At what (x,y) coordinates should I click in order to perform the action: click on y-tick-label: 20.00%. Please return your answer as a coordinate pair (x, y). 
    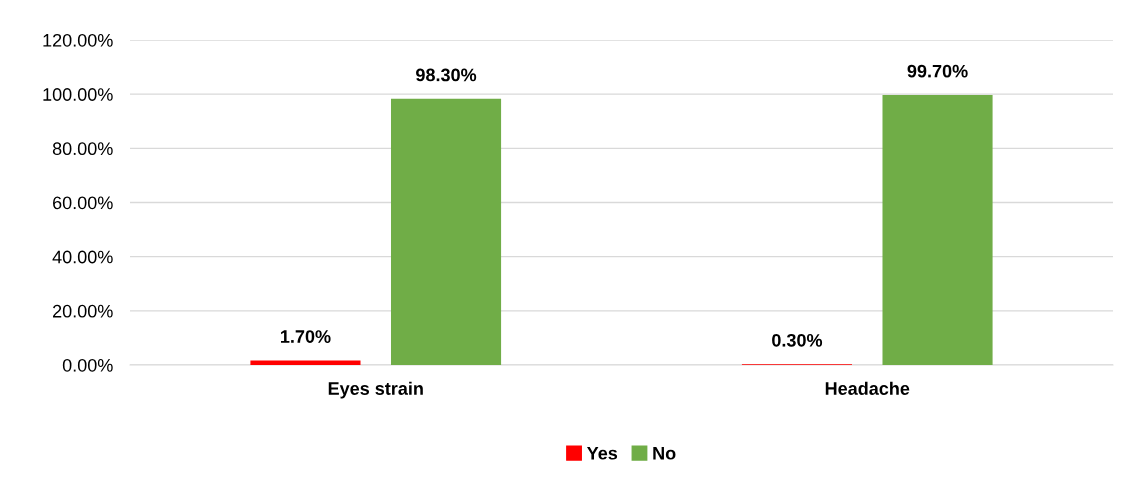
    Looking at the image, I should click on (83, 311).